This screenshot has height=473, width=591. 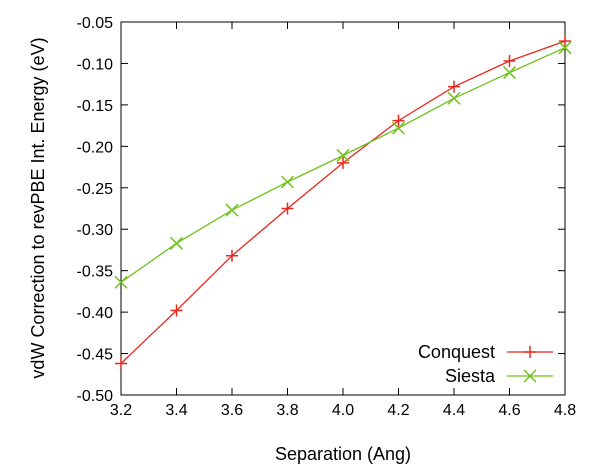 I want to click on legend-label-conquest: Conquest, so click(x=456, y=352).